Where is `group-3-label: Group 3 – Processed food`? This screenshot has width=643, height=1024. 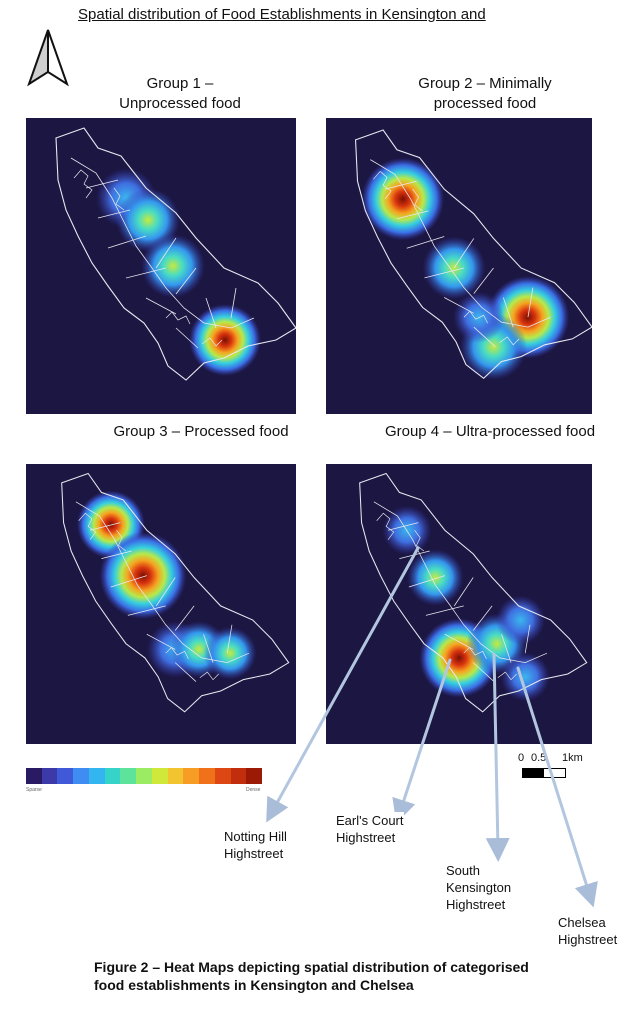 group-3-label: Group 3 – Processed food is located at coordinates (201, 431).